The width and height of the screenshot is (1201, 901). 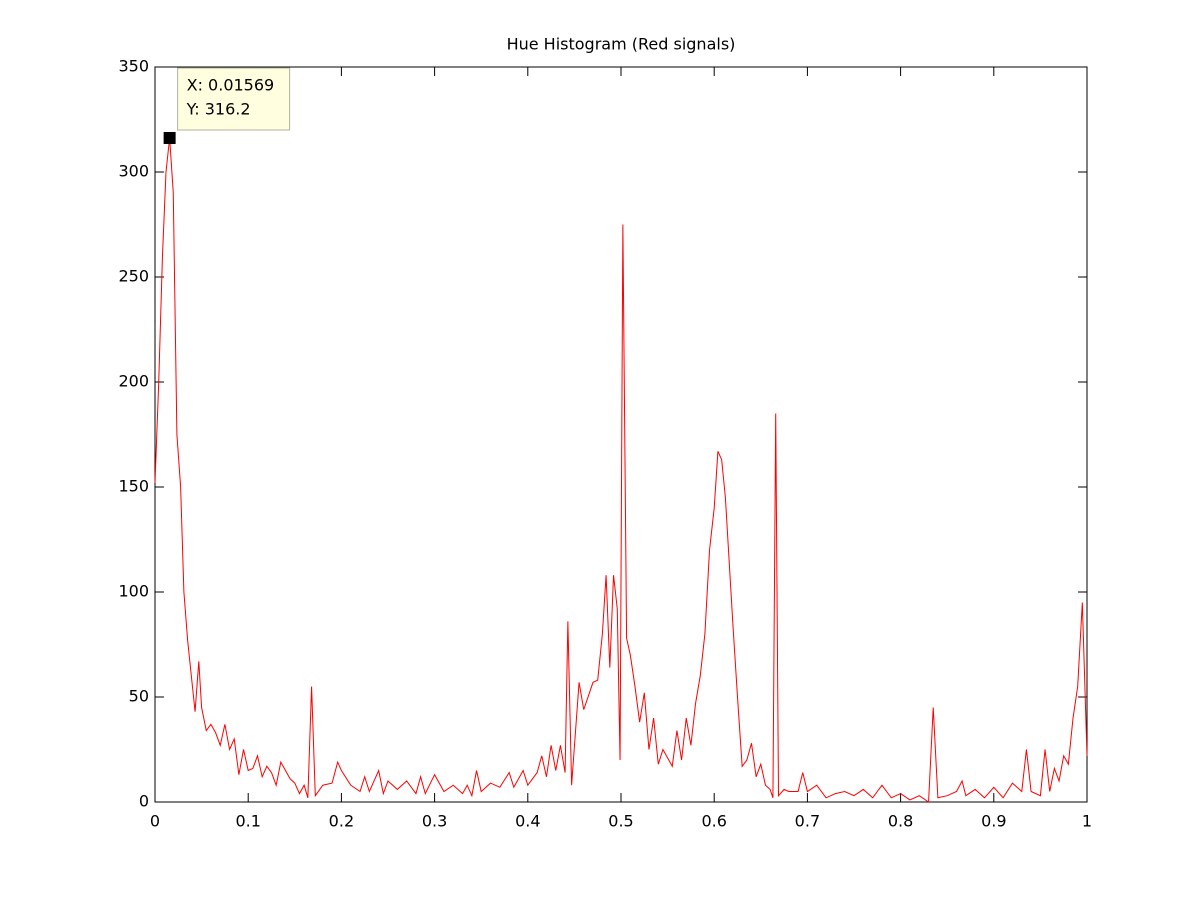 What do you see at coordinates (900, 821) in the screenshot?
I see `x-tick-label: 0.8` at bounding box center [900, 821].